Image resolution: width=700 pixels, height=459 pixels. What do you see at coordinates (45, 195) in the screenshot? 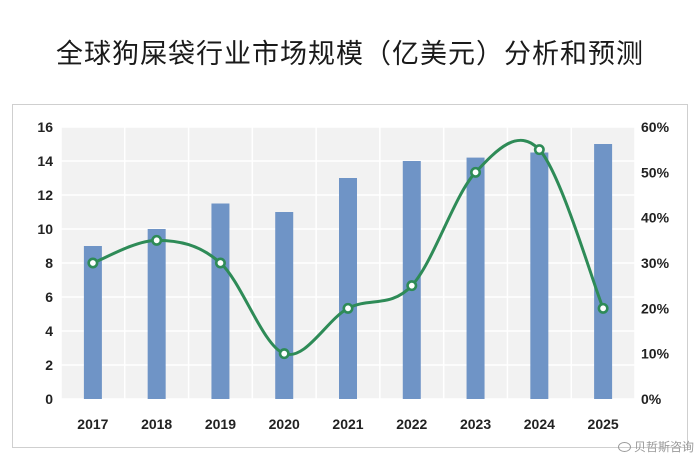
I see `y-left-tick-label: 12` at bounding box center [45, 195].